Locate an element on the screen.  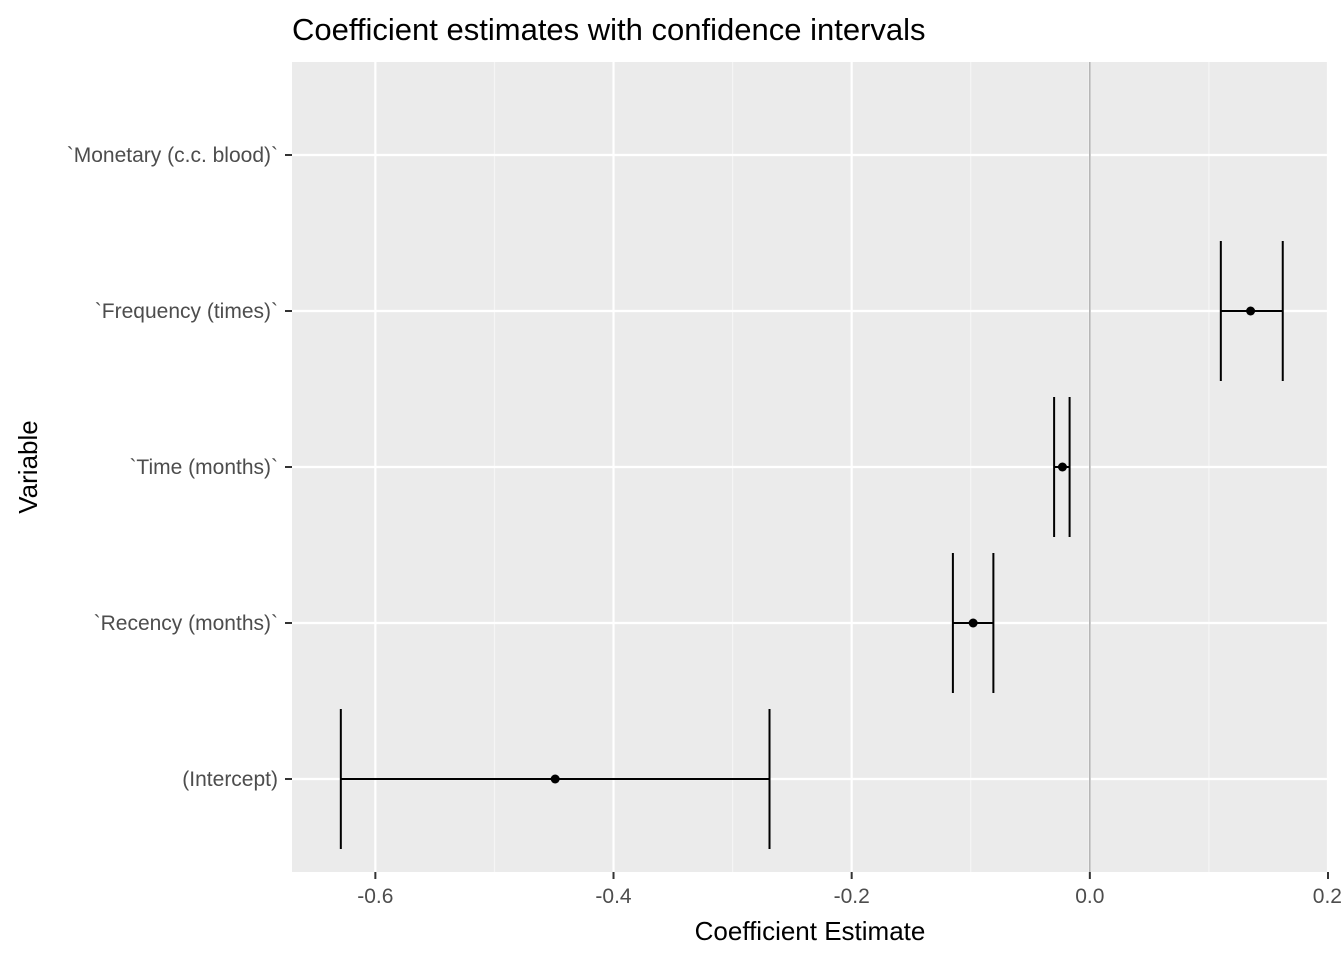
y-tick-label: `Time (months)` is located at coordinates (203, 467).